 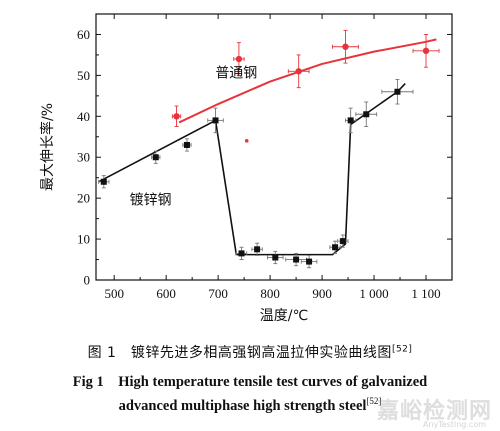 What do you see at coordinates (47, 147) in the screenshot?
I see `y-axis-label: 最大伸长率/%` at bounding box center [47, 147].